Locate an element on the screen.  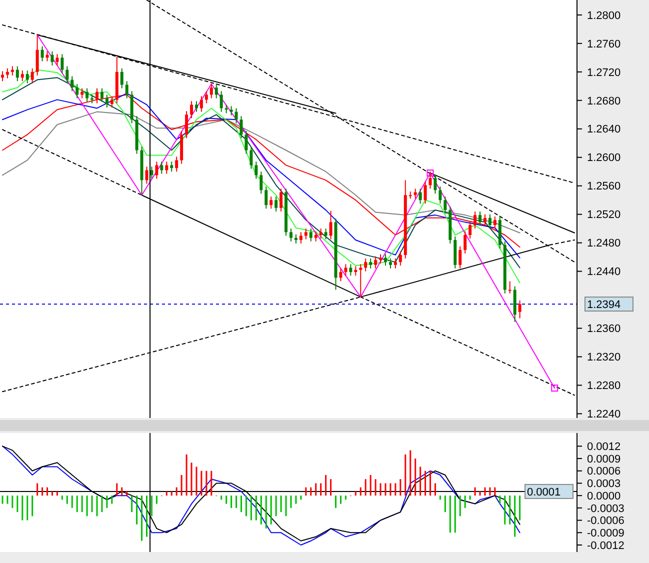
y-tick-label: 1.2520 is located at coordinates (604, 215).